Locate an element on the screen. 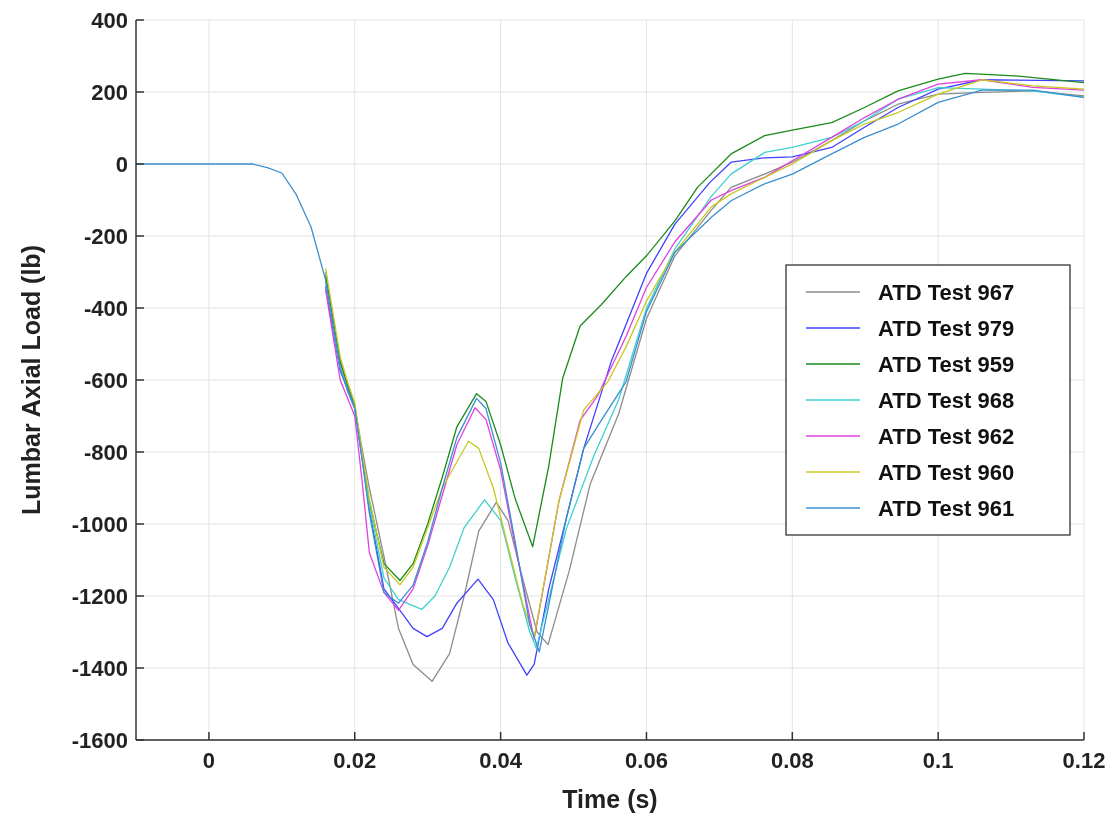  y-axis-title: Lumbar Axial Load (lb) is located at coordinates (31, 380).